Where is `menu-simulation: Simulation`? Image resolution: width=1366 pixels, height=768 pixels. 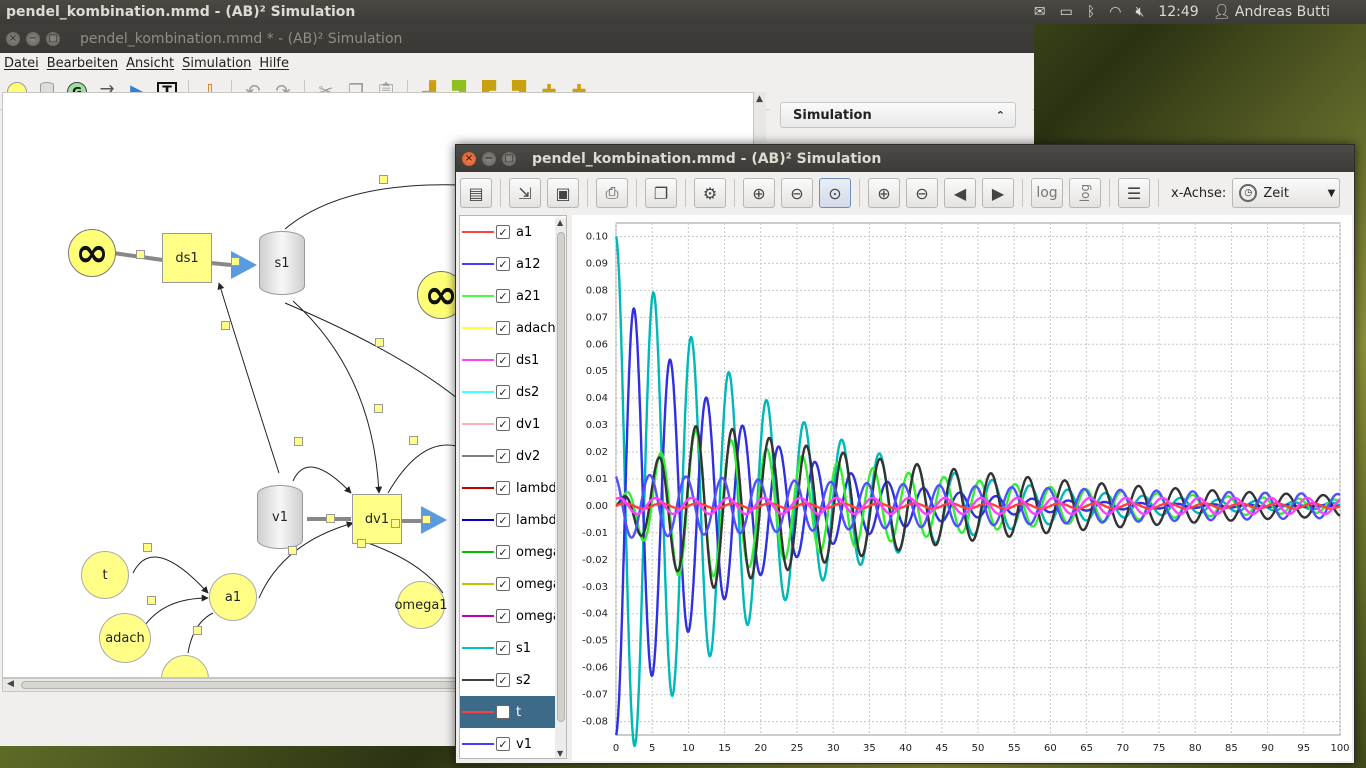
menu-simulation: Simulation is located at coordinates (217, 63).